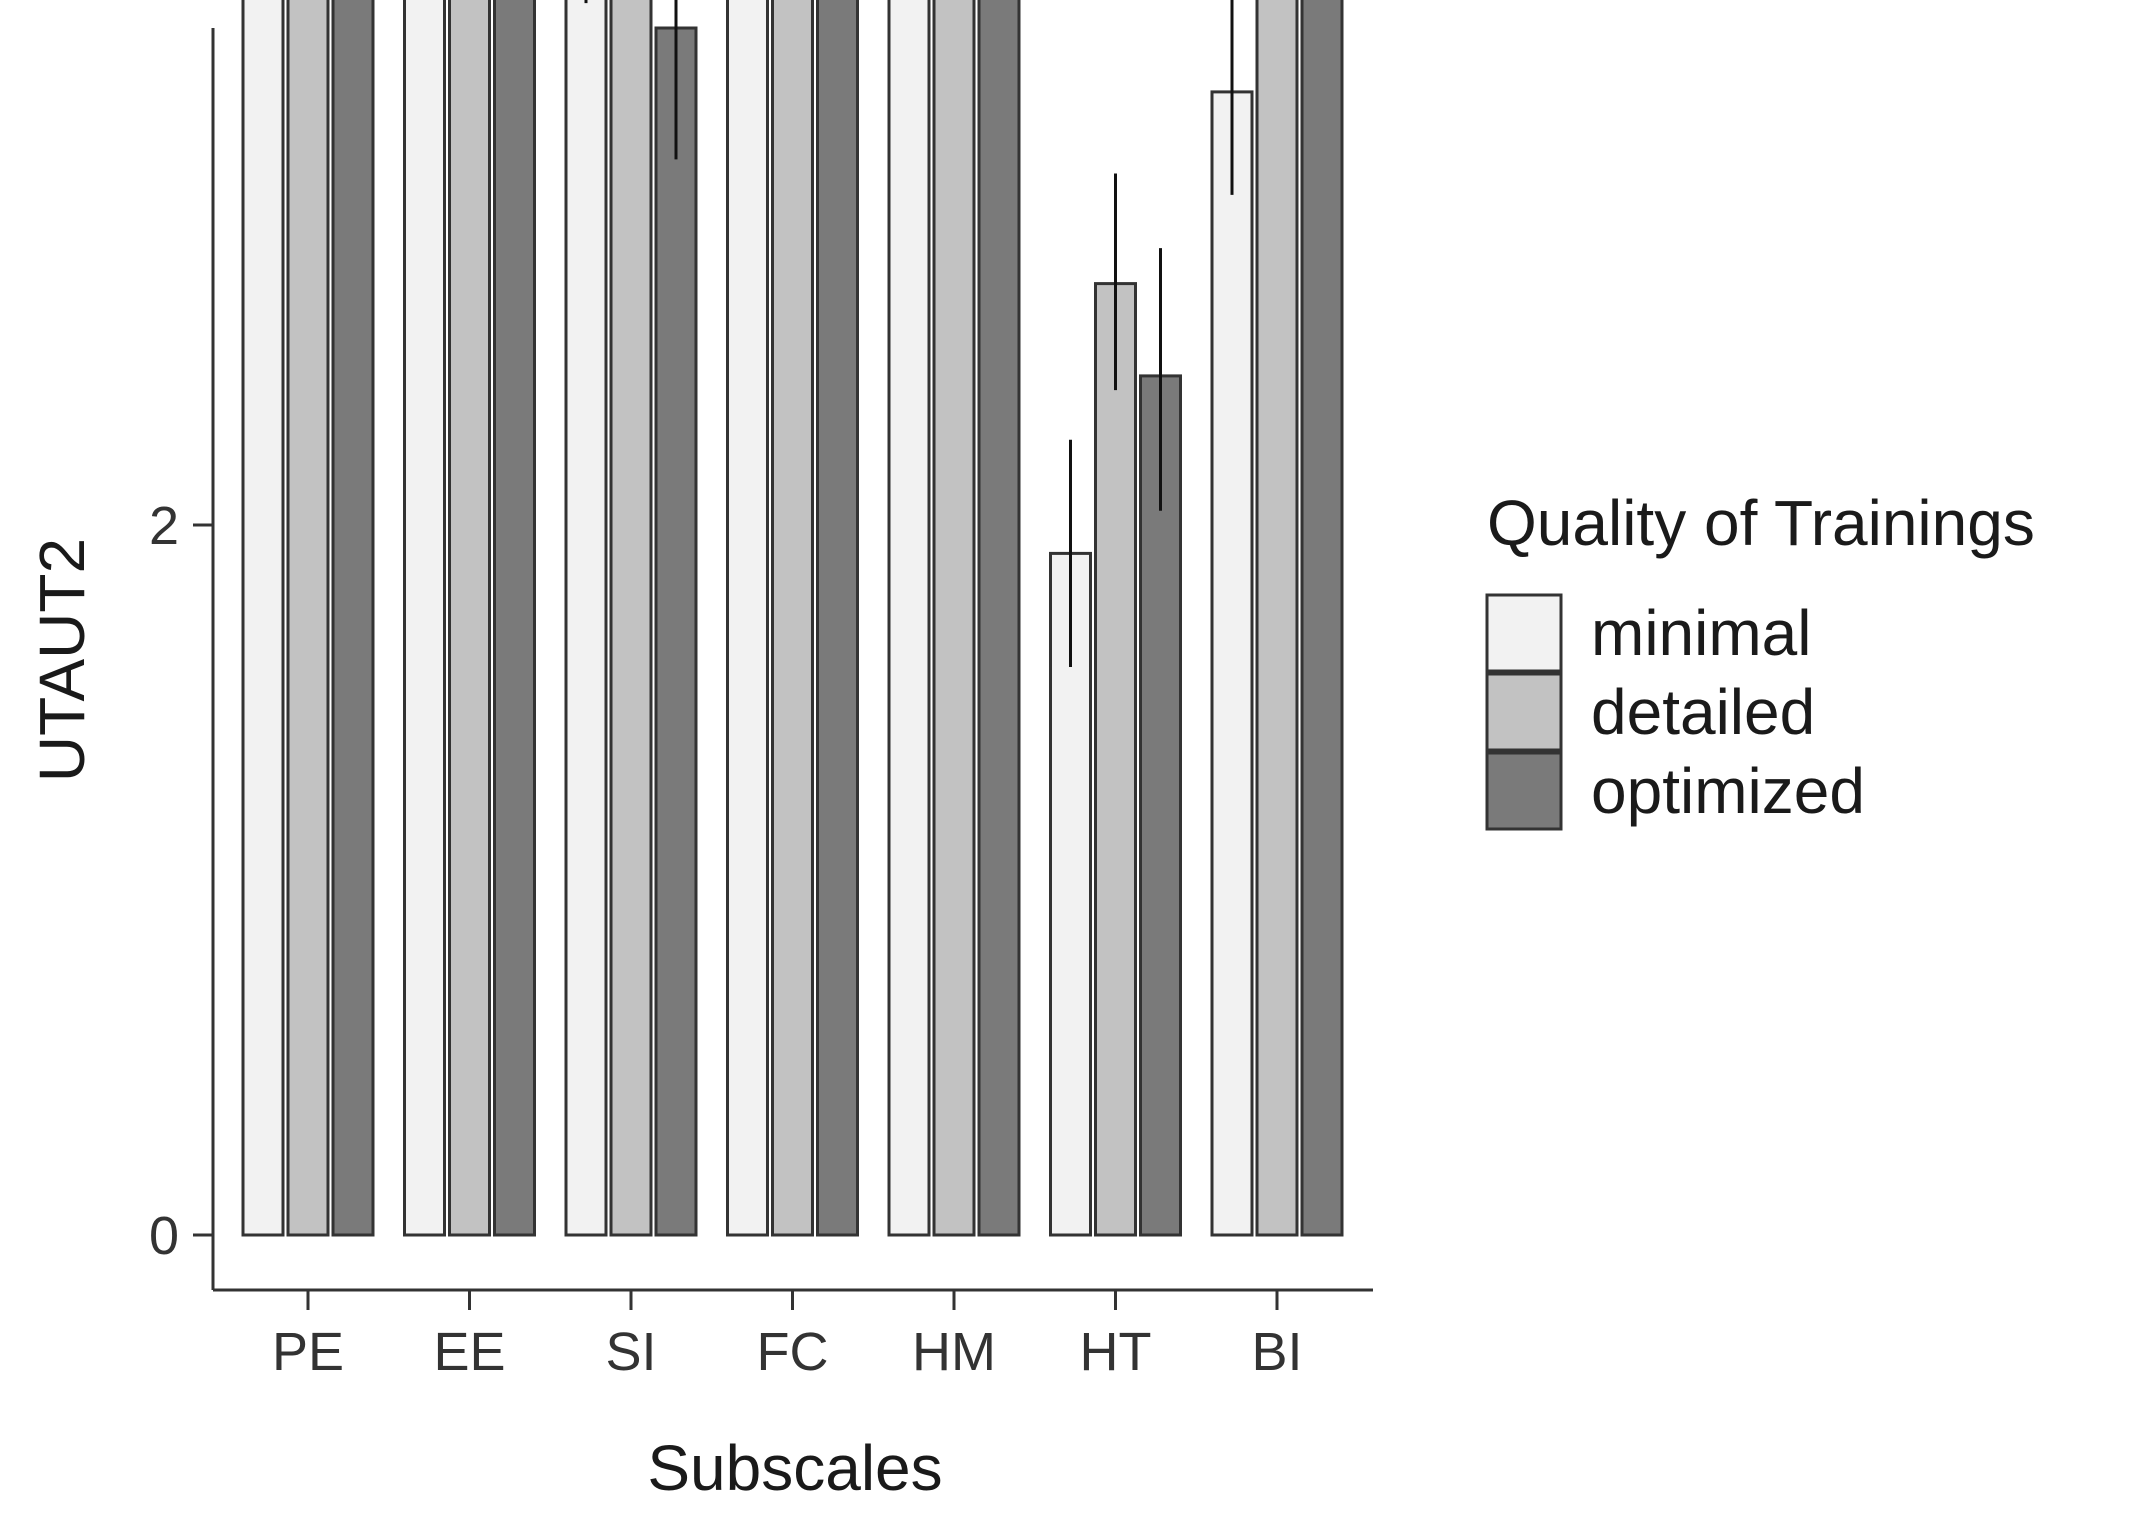 The height and width of the screenshot is (1513, 2131). I want to click on y-tick-label: 0, so click(164, 1236).